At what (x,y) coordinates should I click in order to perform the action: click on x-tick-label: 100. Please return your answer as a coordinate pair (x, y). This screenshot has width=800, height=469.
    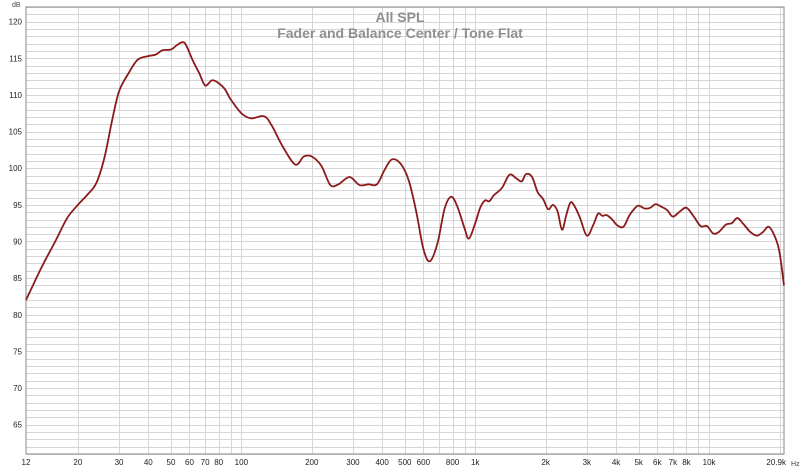
    Looking at the image, I should click on (242, 462).